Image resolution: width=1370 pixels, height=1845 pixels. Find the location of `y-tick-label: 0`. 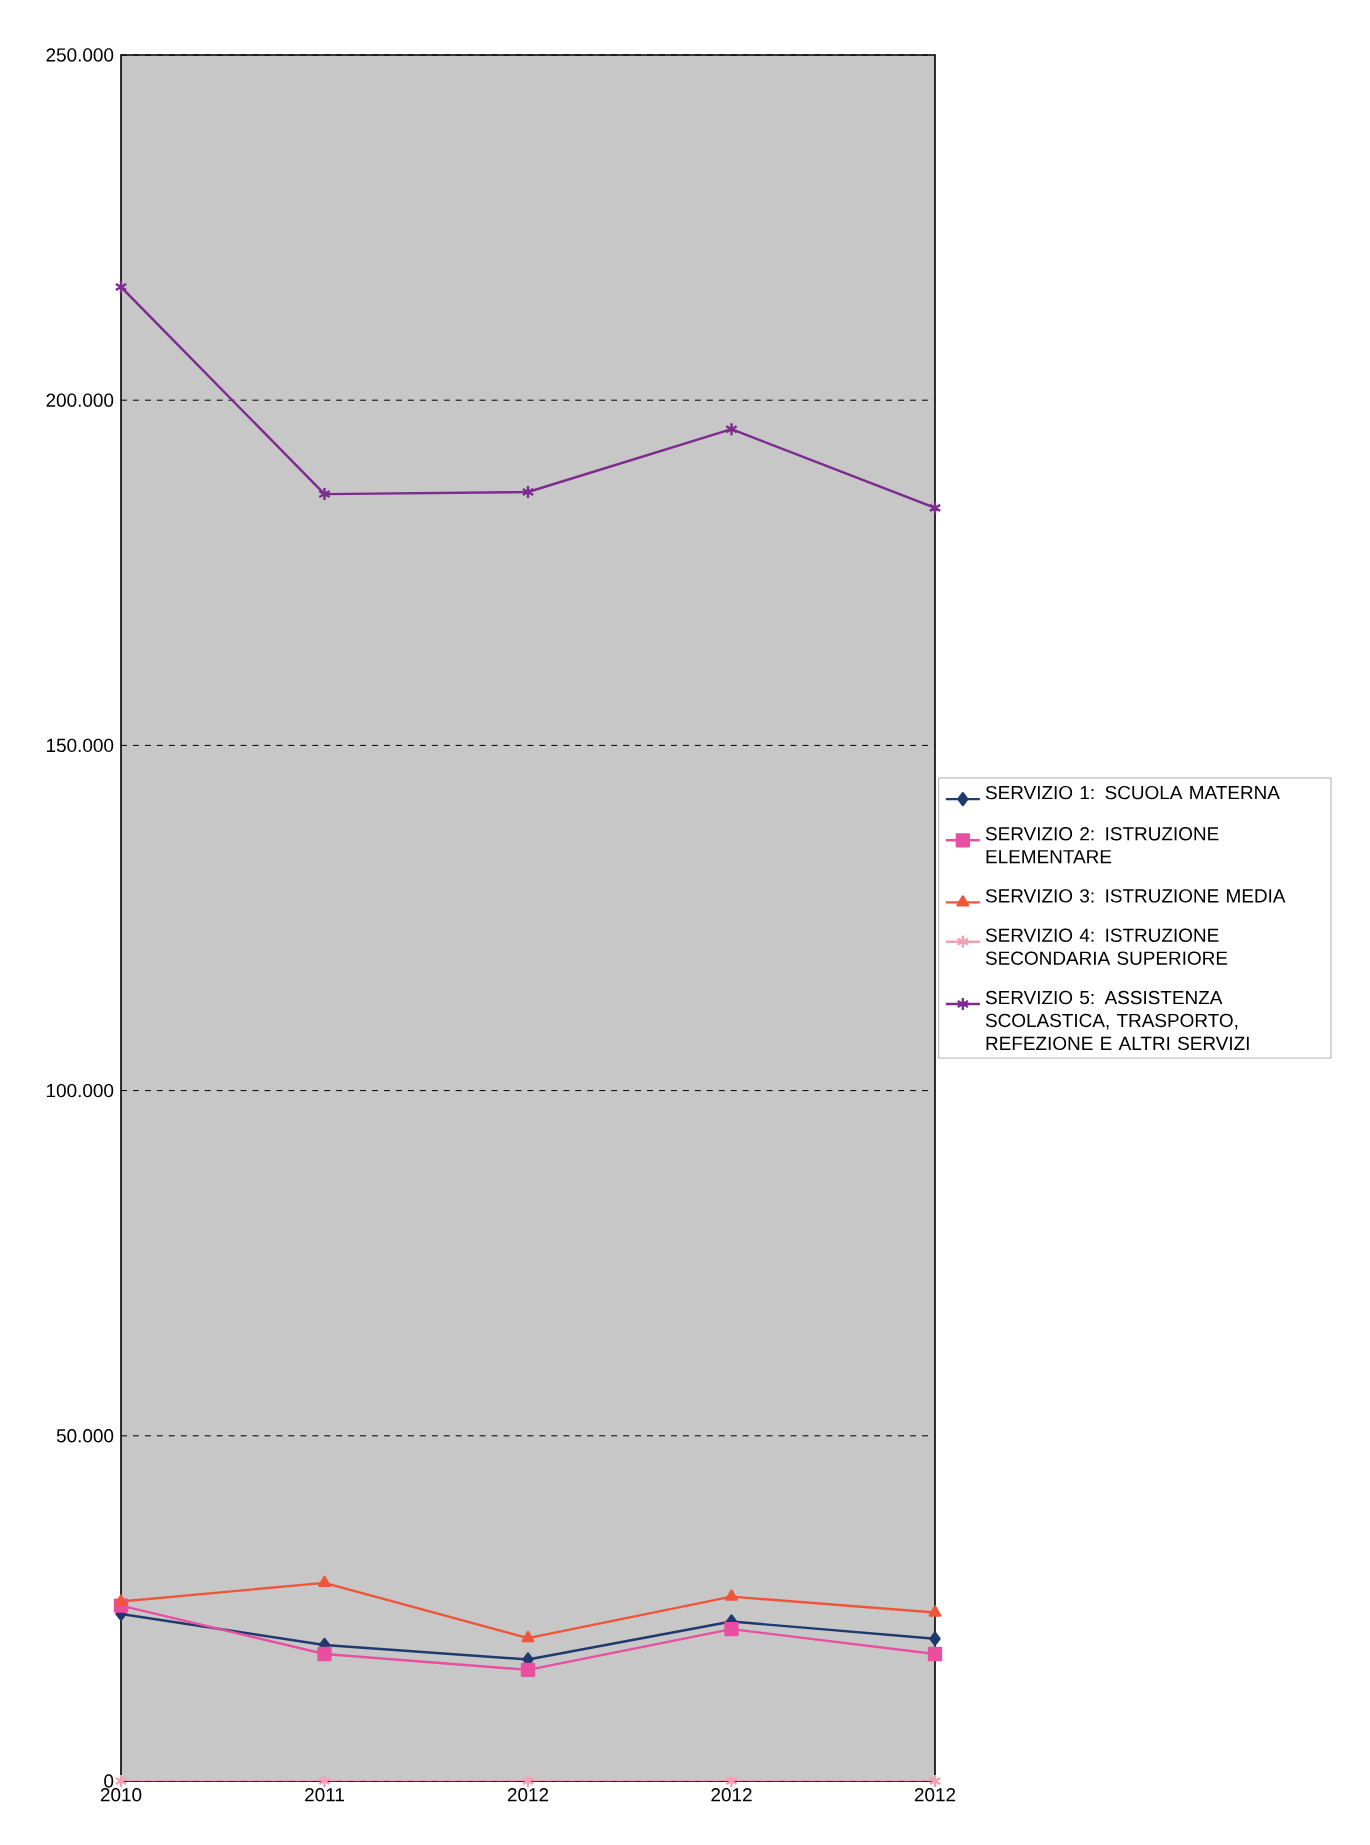

y-tick-label: 0 is located at coordinates (109, 1781).